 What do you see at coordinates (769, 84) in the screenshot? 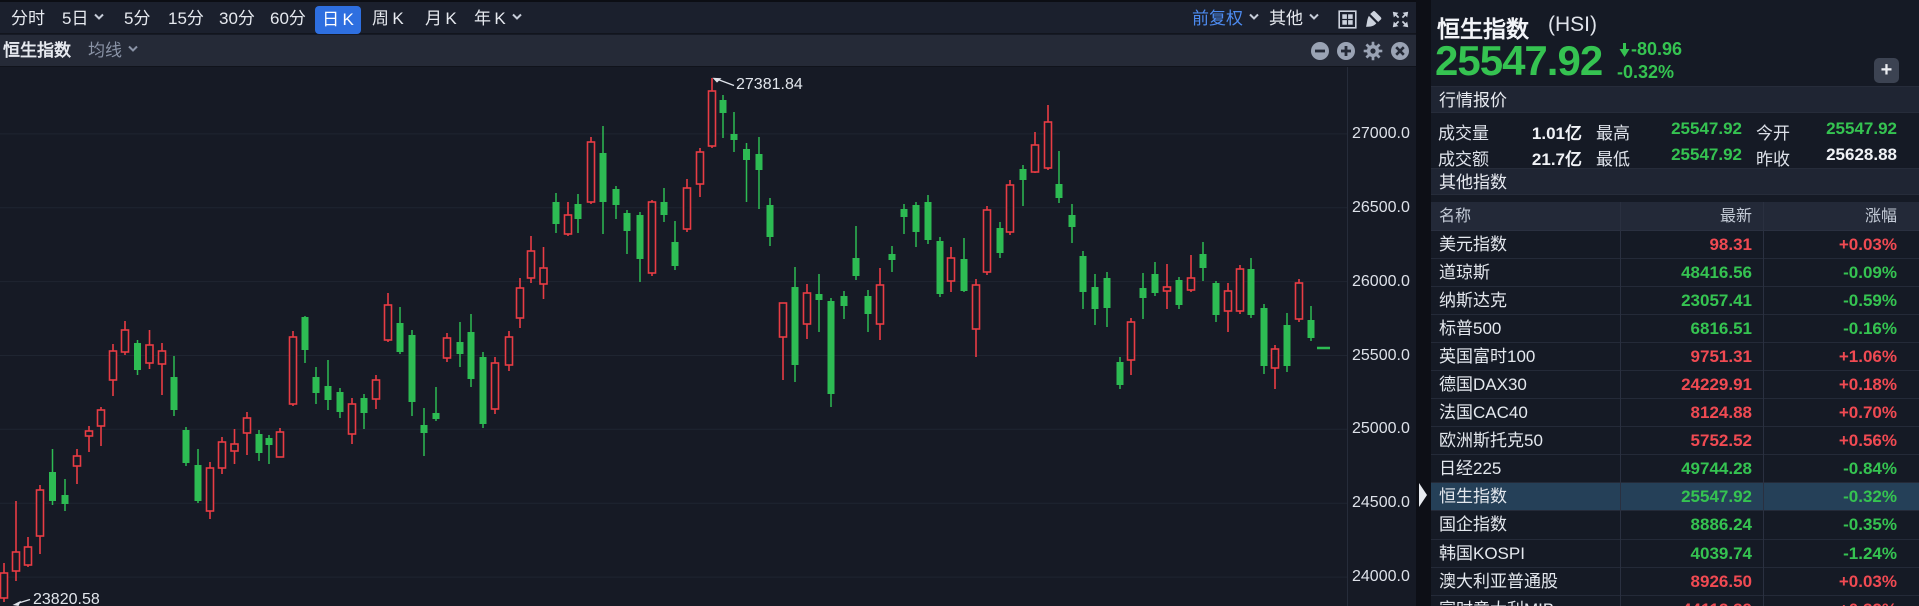
I see `svg-text: 27381.84` at bounding box center [769, 84].